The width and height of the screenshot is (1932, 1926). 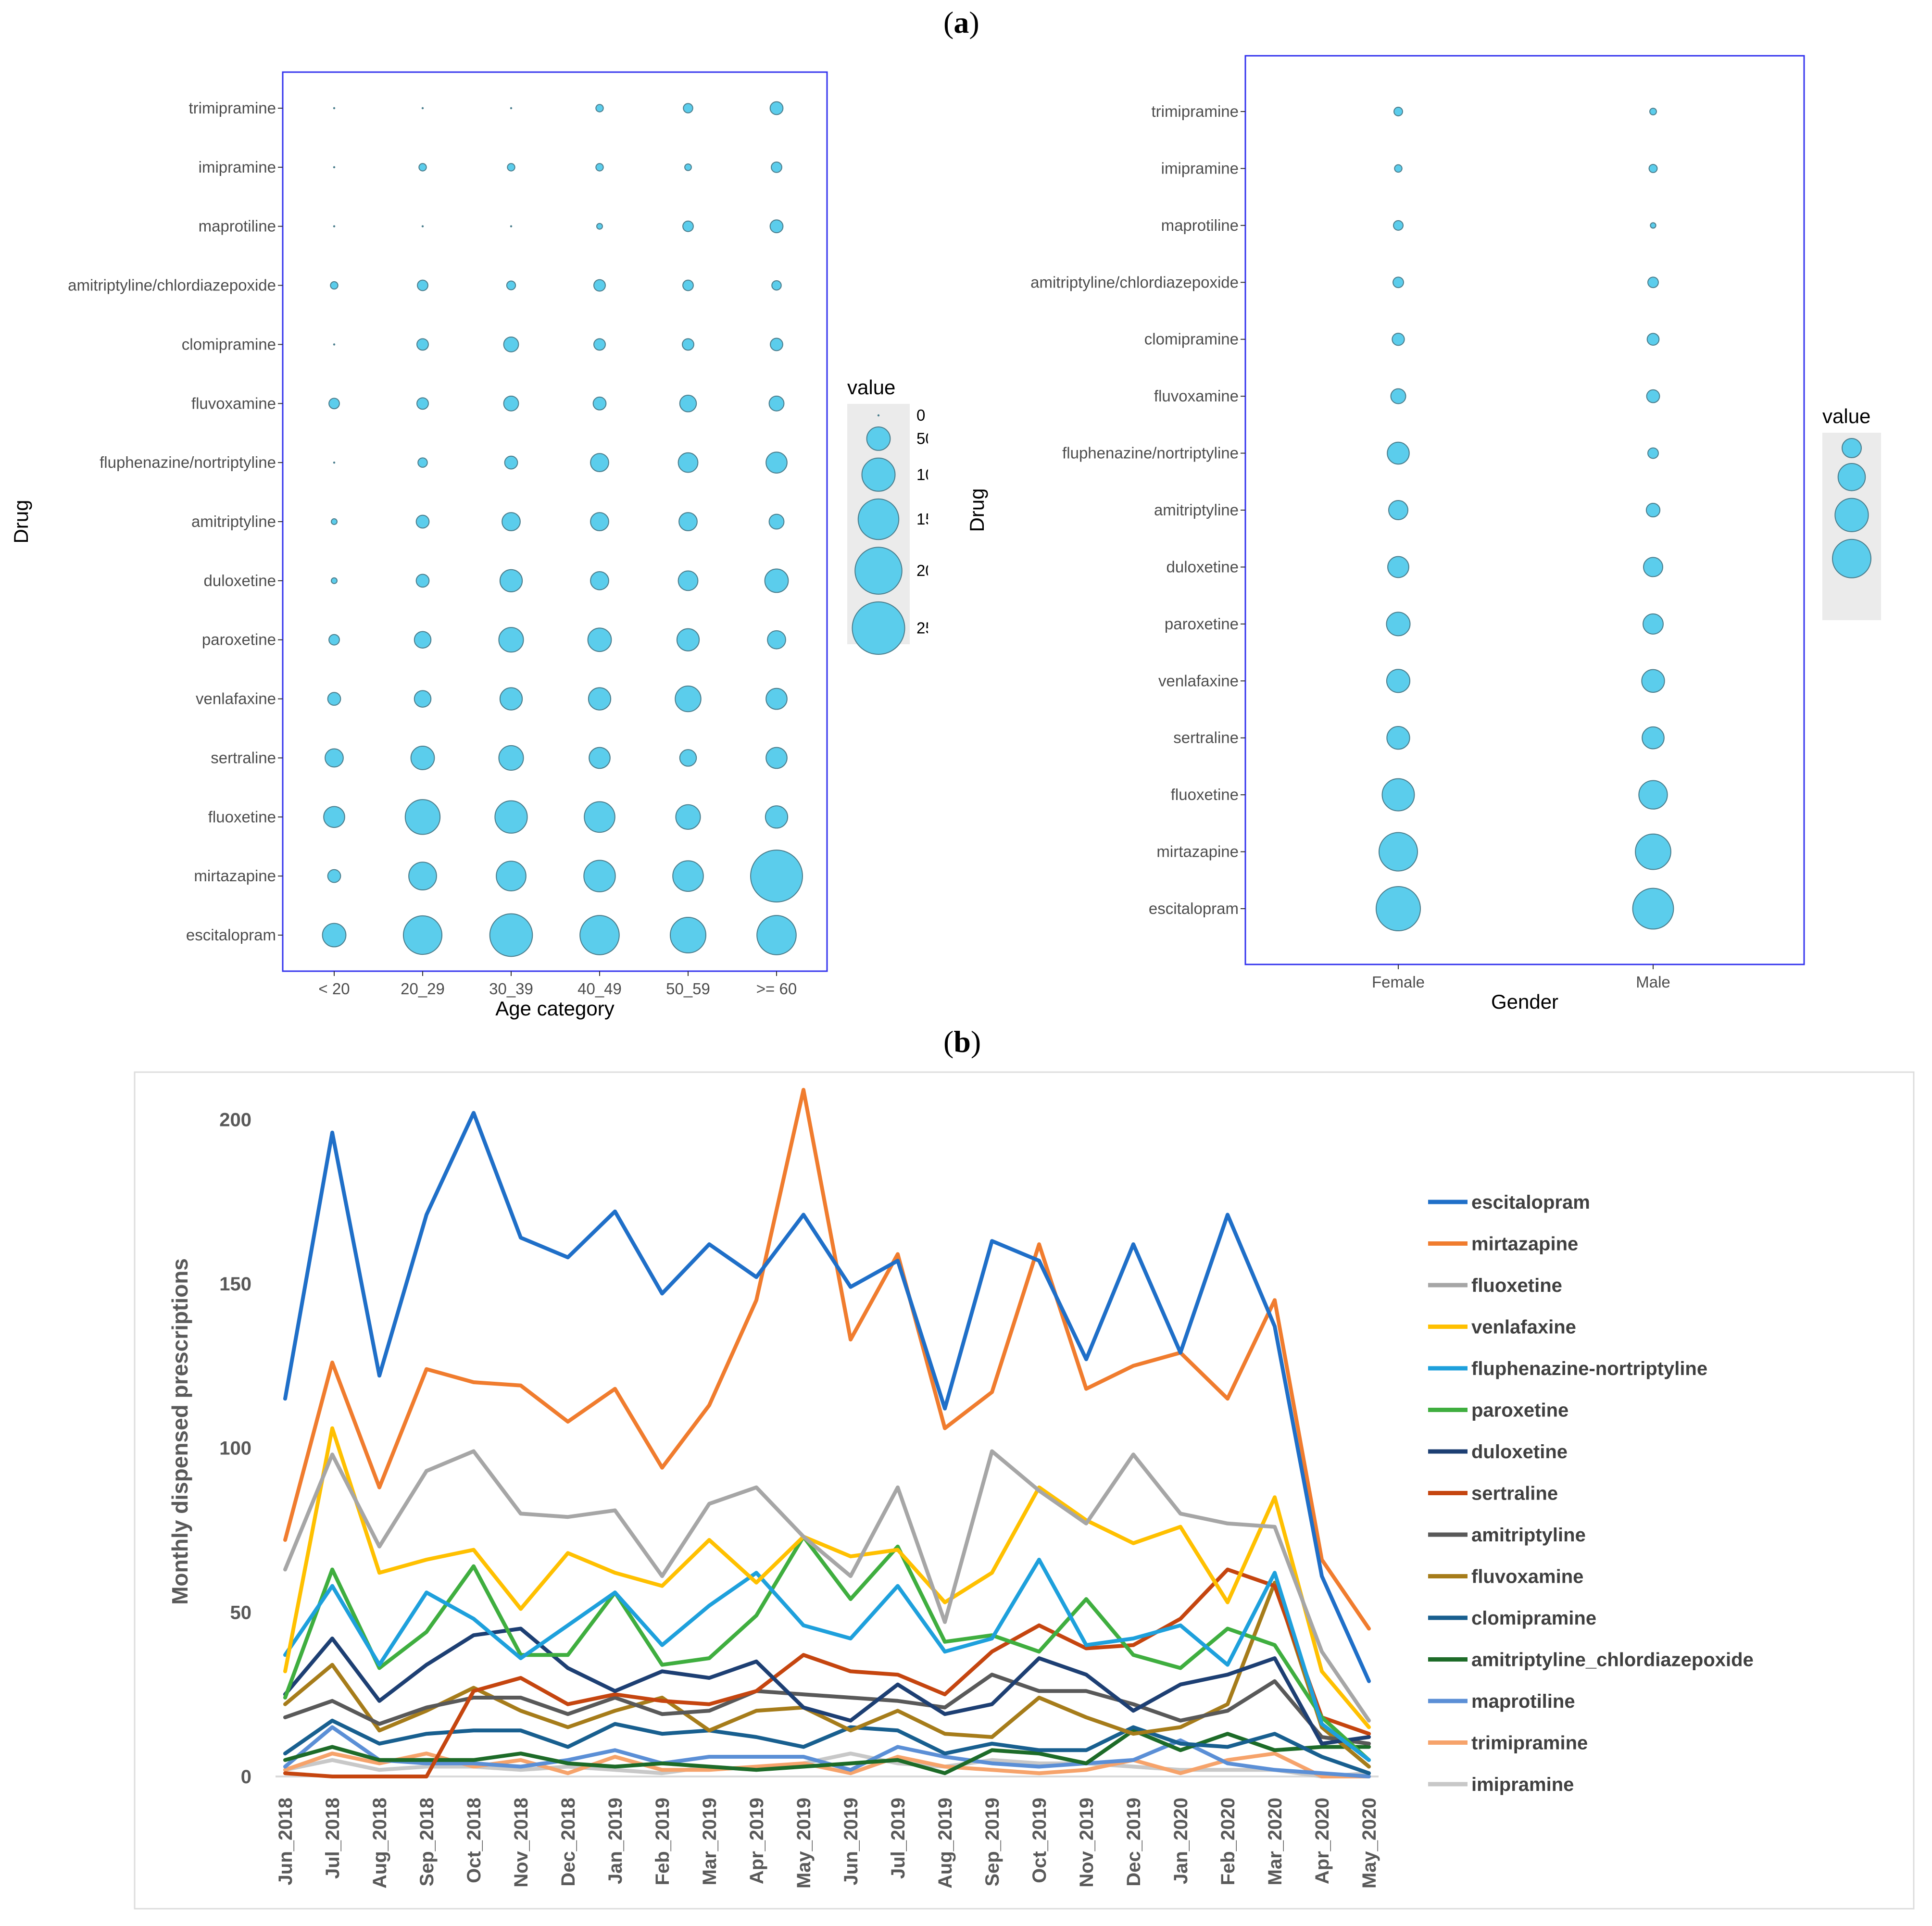 What do you see at coordinates (246, 1777) in the screenshot?
I see `y-tick-label-0: 0` at bounding box center [246, 1777].